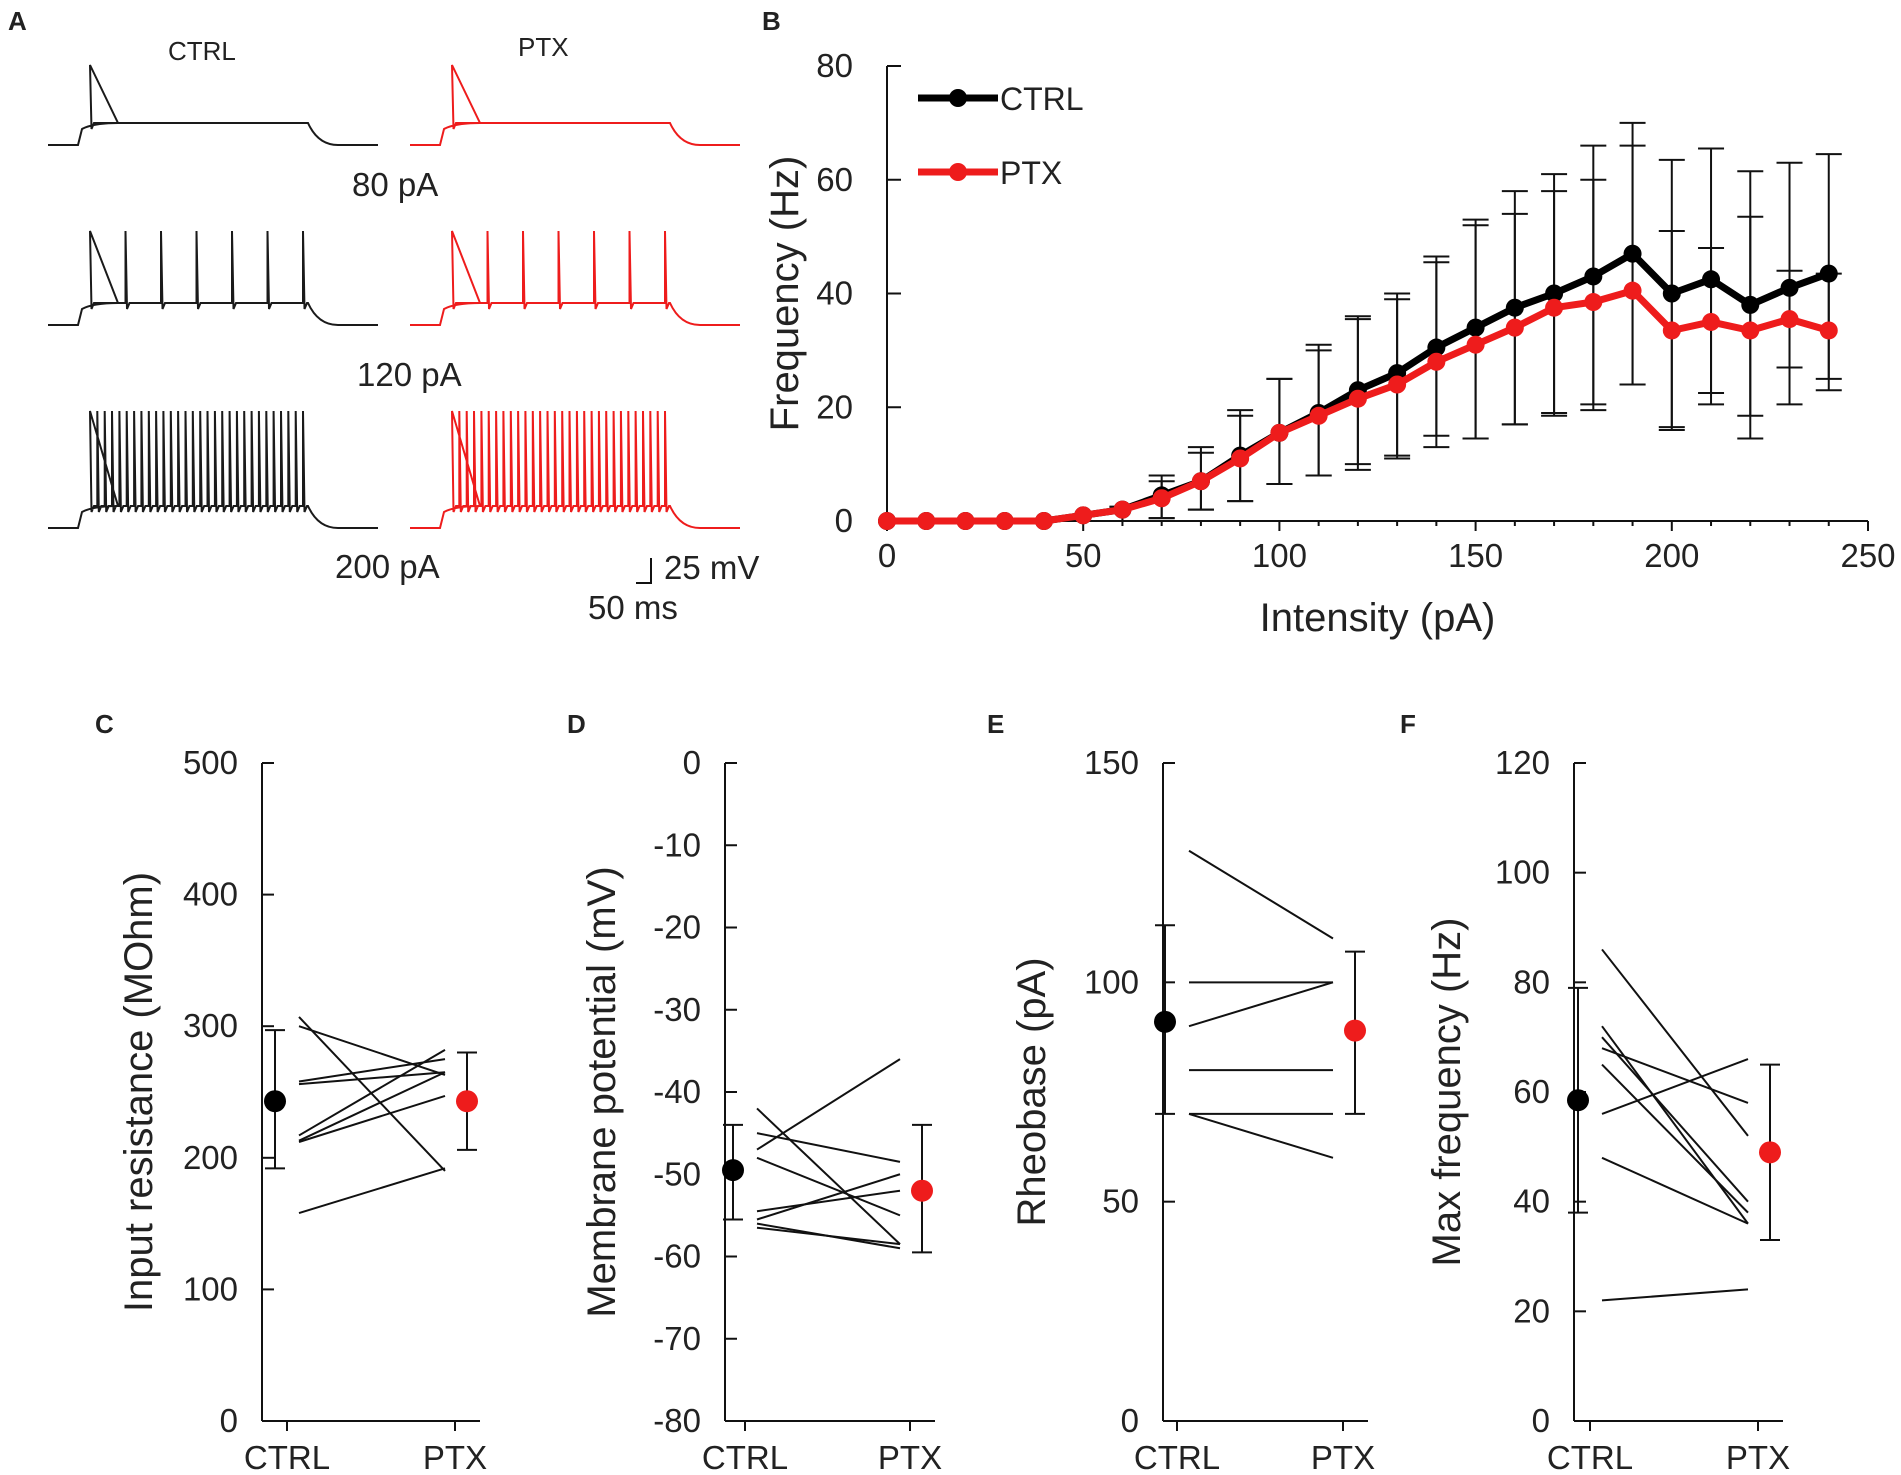  Describe the element at coordinates (887, 555) in the screenshot. I see `b-x-tick-label: 0` at that location.